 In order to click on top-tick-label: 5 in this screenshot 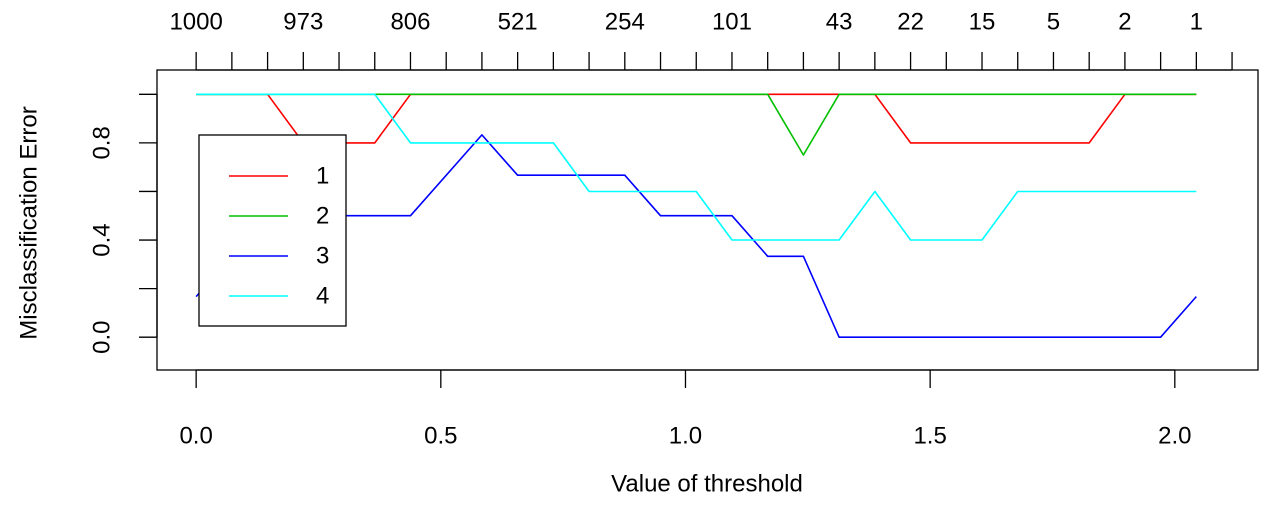, I will do `click(1053, 21)`.